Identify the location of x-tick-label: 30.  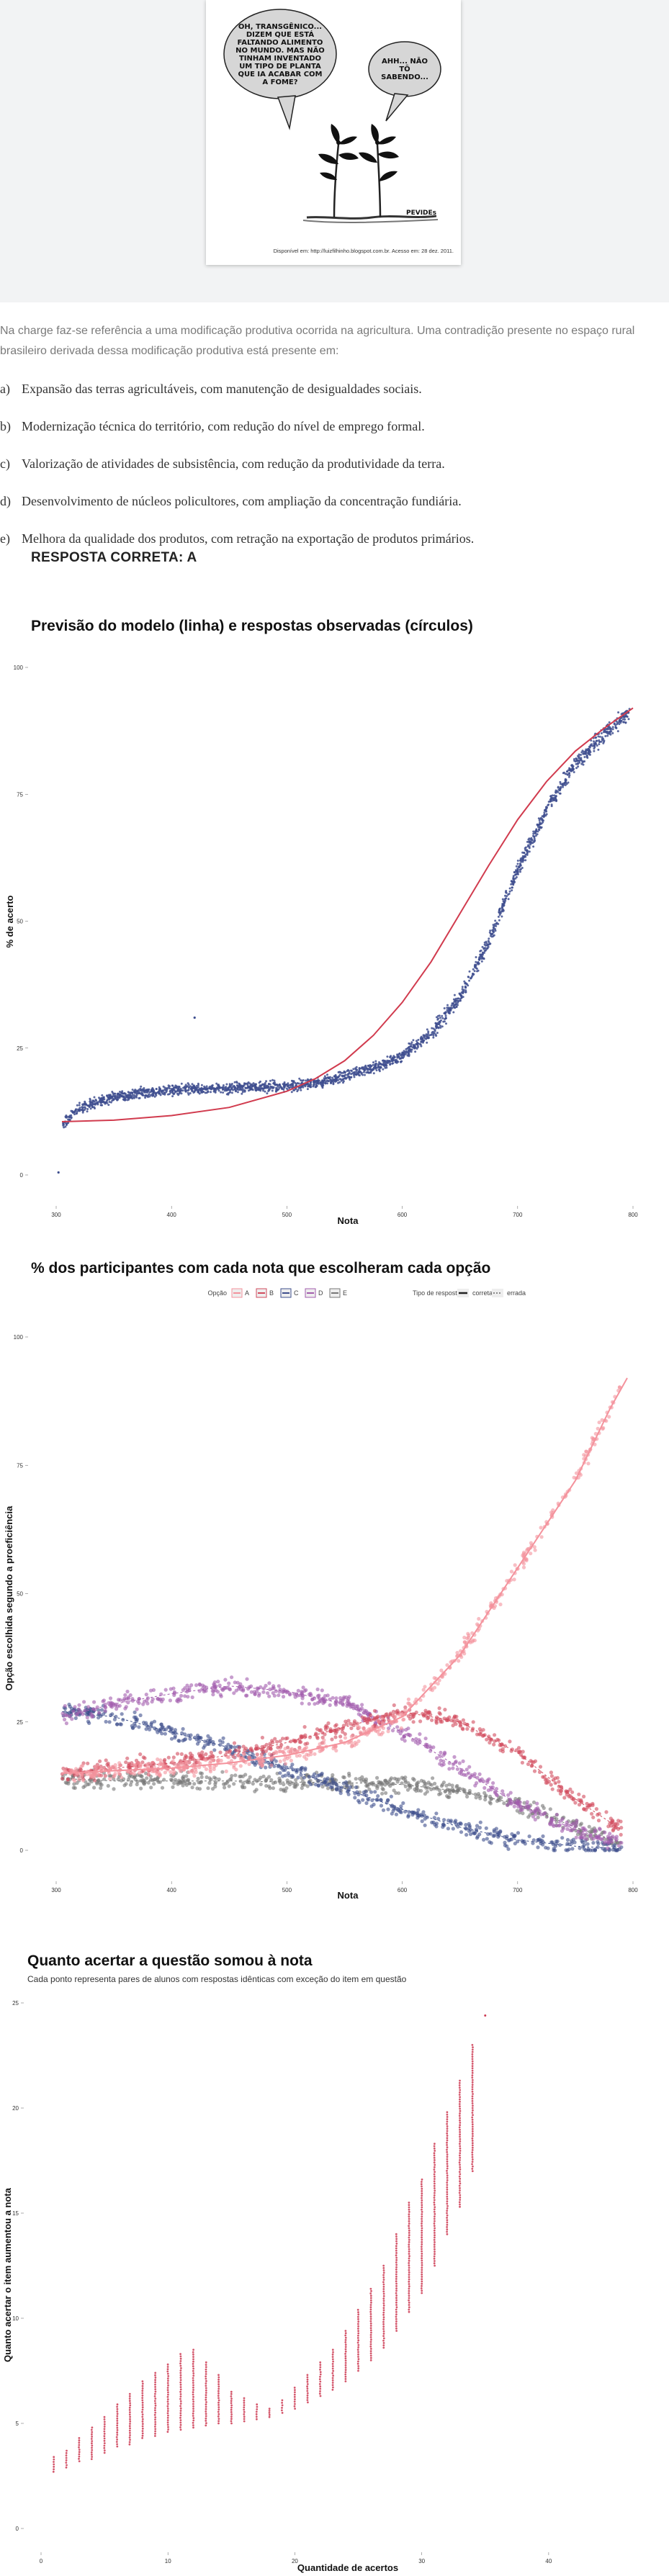
(421, 2561).